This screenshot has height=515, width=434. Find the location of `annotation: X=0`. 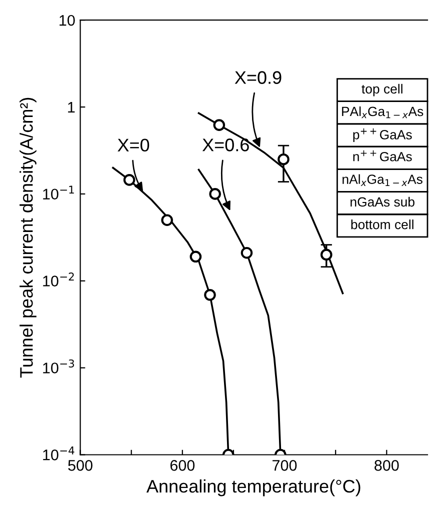

annotation: X=0 is located at coordinates (134, 145).